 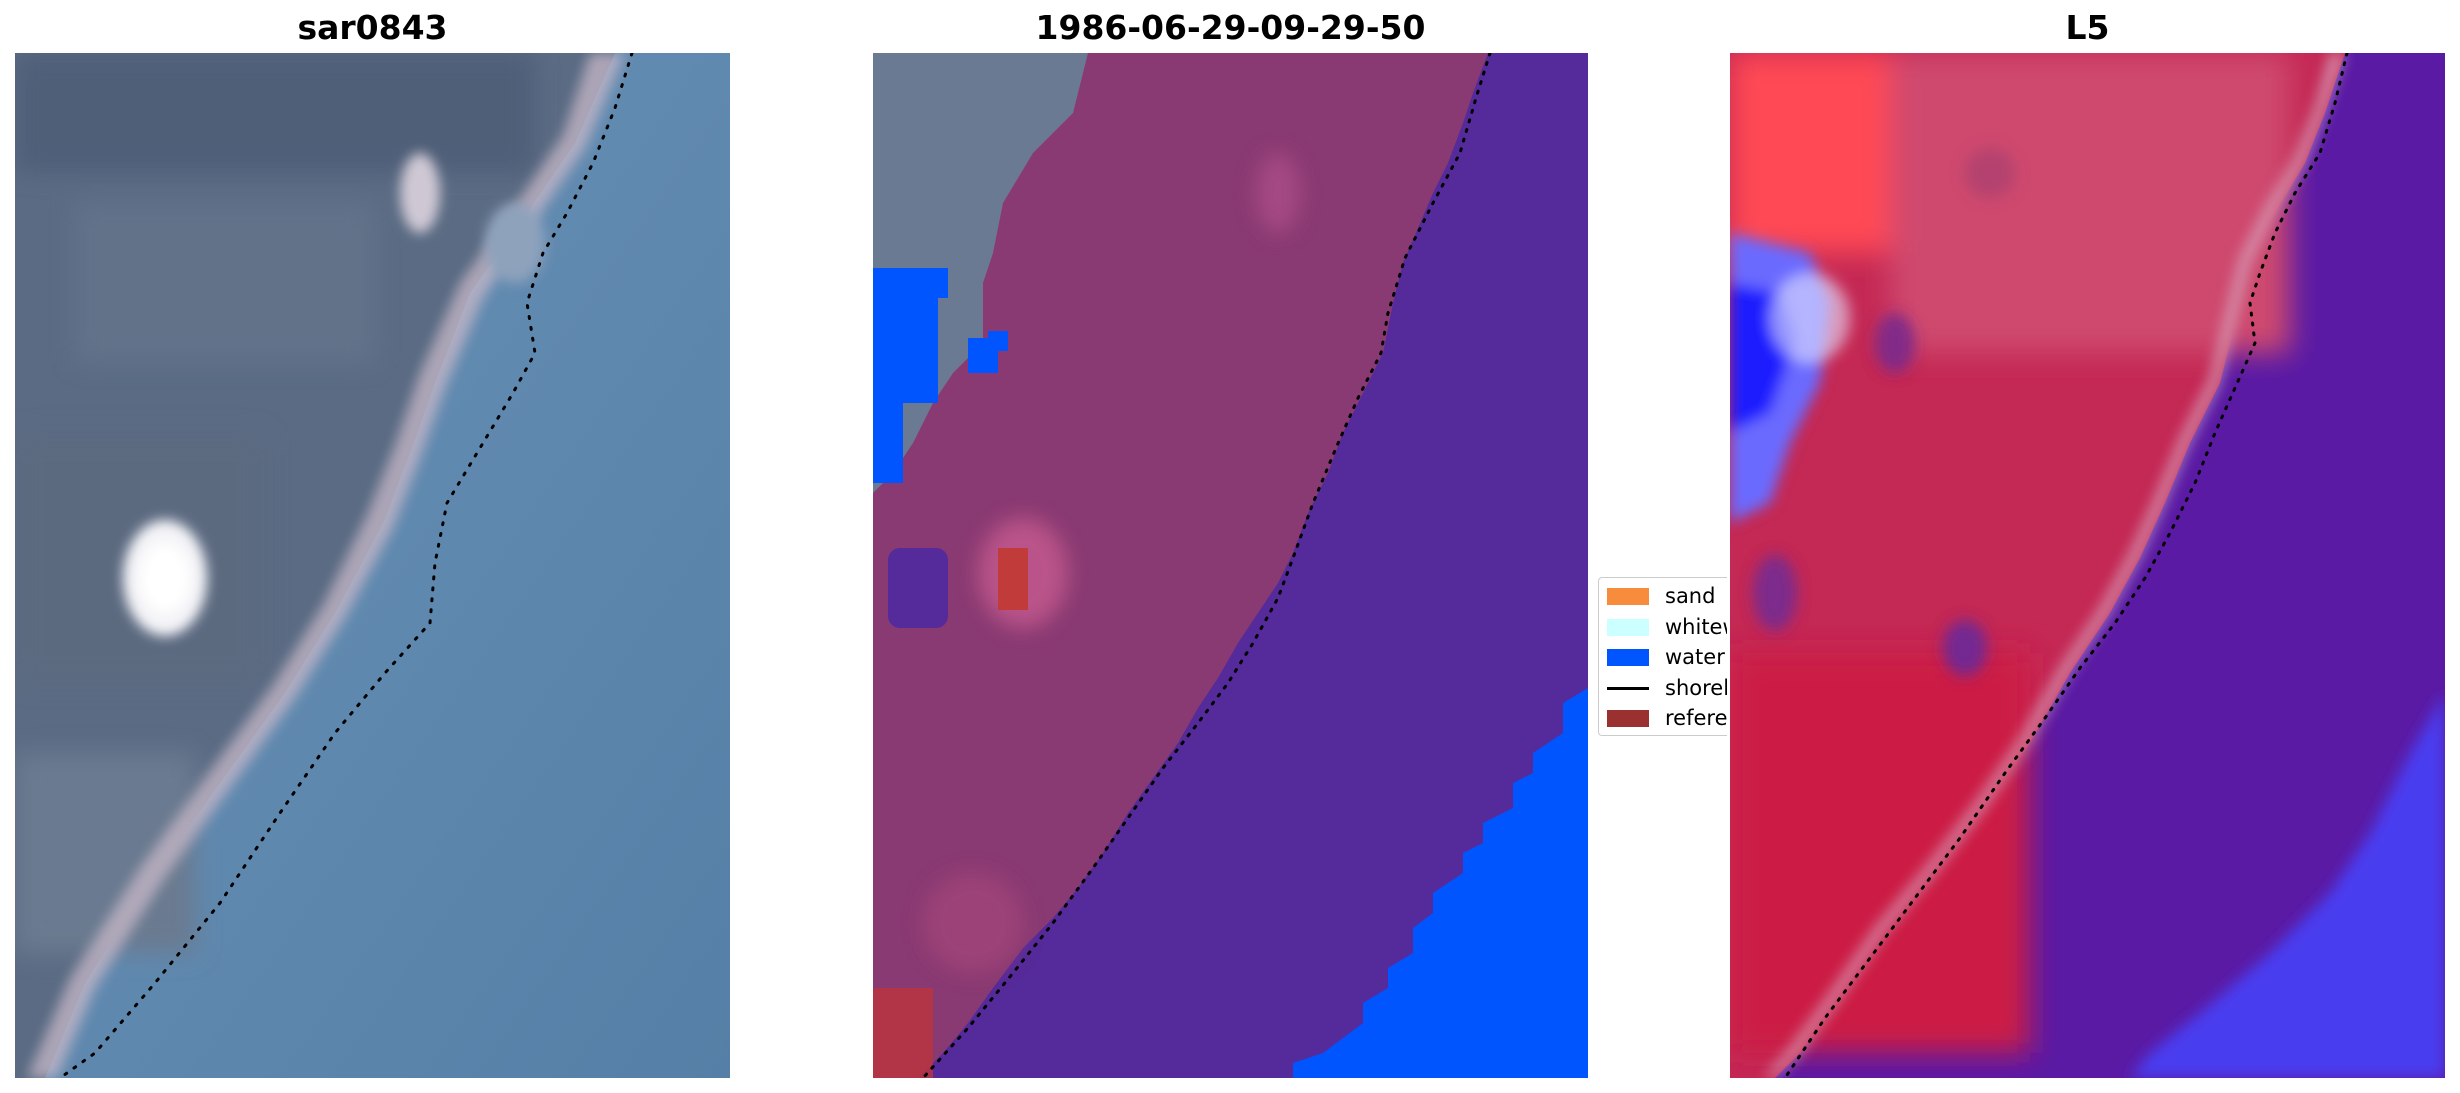 I want to click on legend-swatch-water, so click(x=1628, y=657).